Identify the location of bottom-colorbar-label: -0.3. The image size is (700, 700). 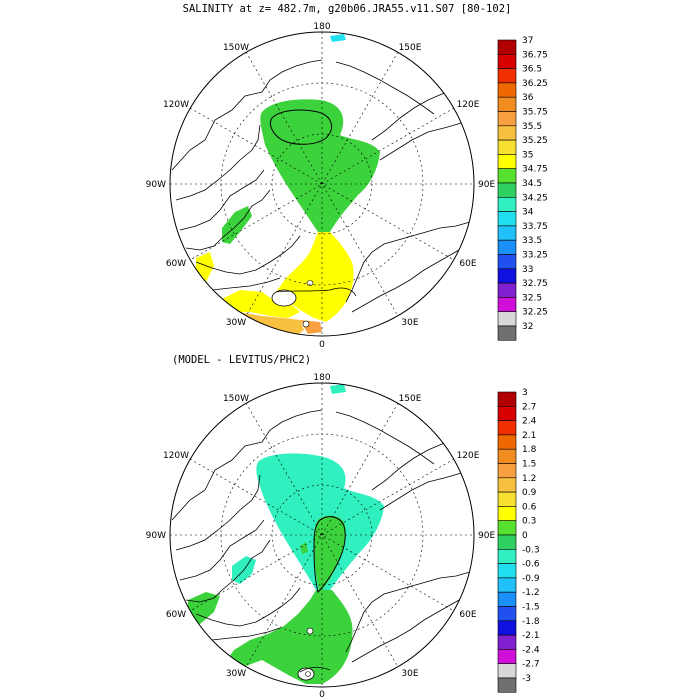
(531, 550).